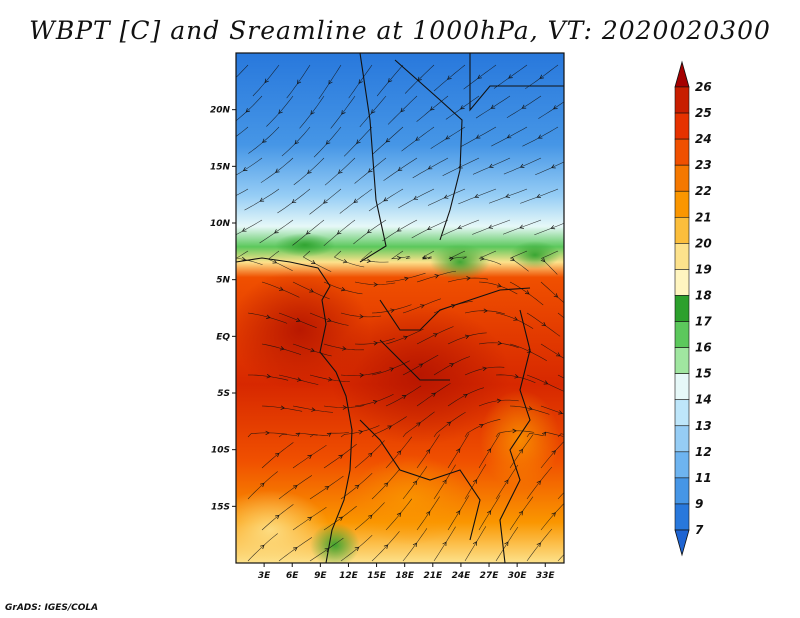 This screenshot has height=618, width=800. I want to click on colorbar-label: 18, so click(703, 295).